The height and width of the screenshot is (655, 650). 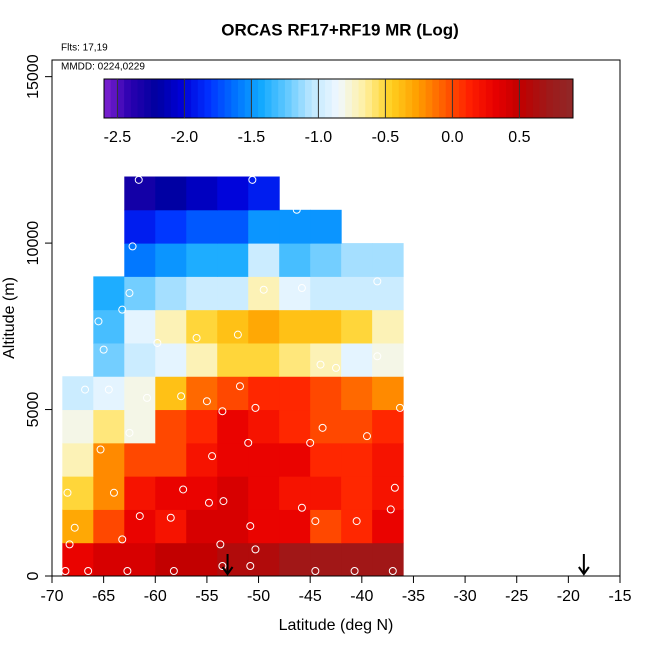 I want to click on x-tick-label: -25, so click(x=516, y=596).